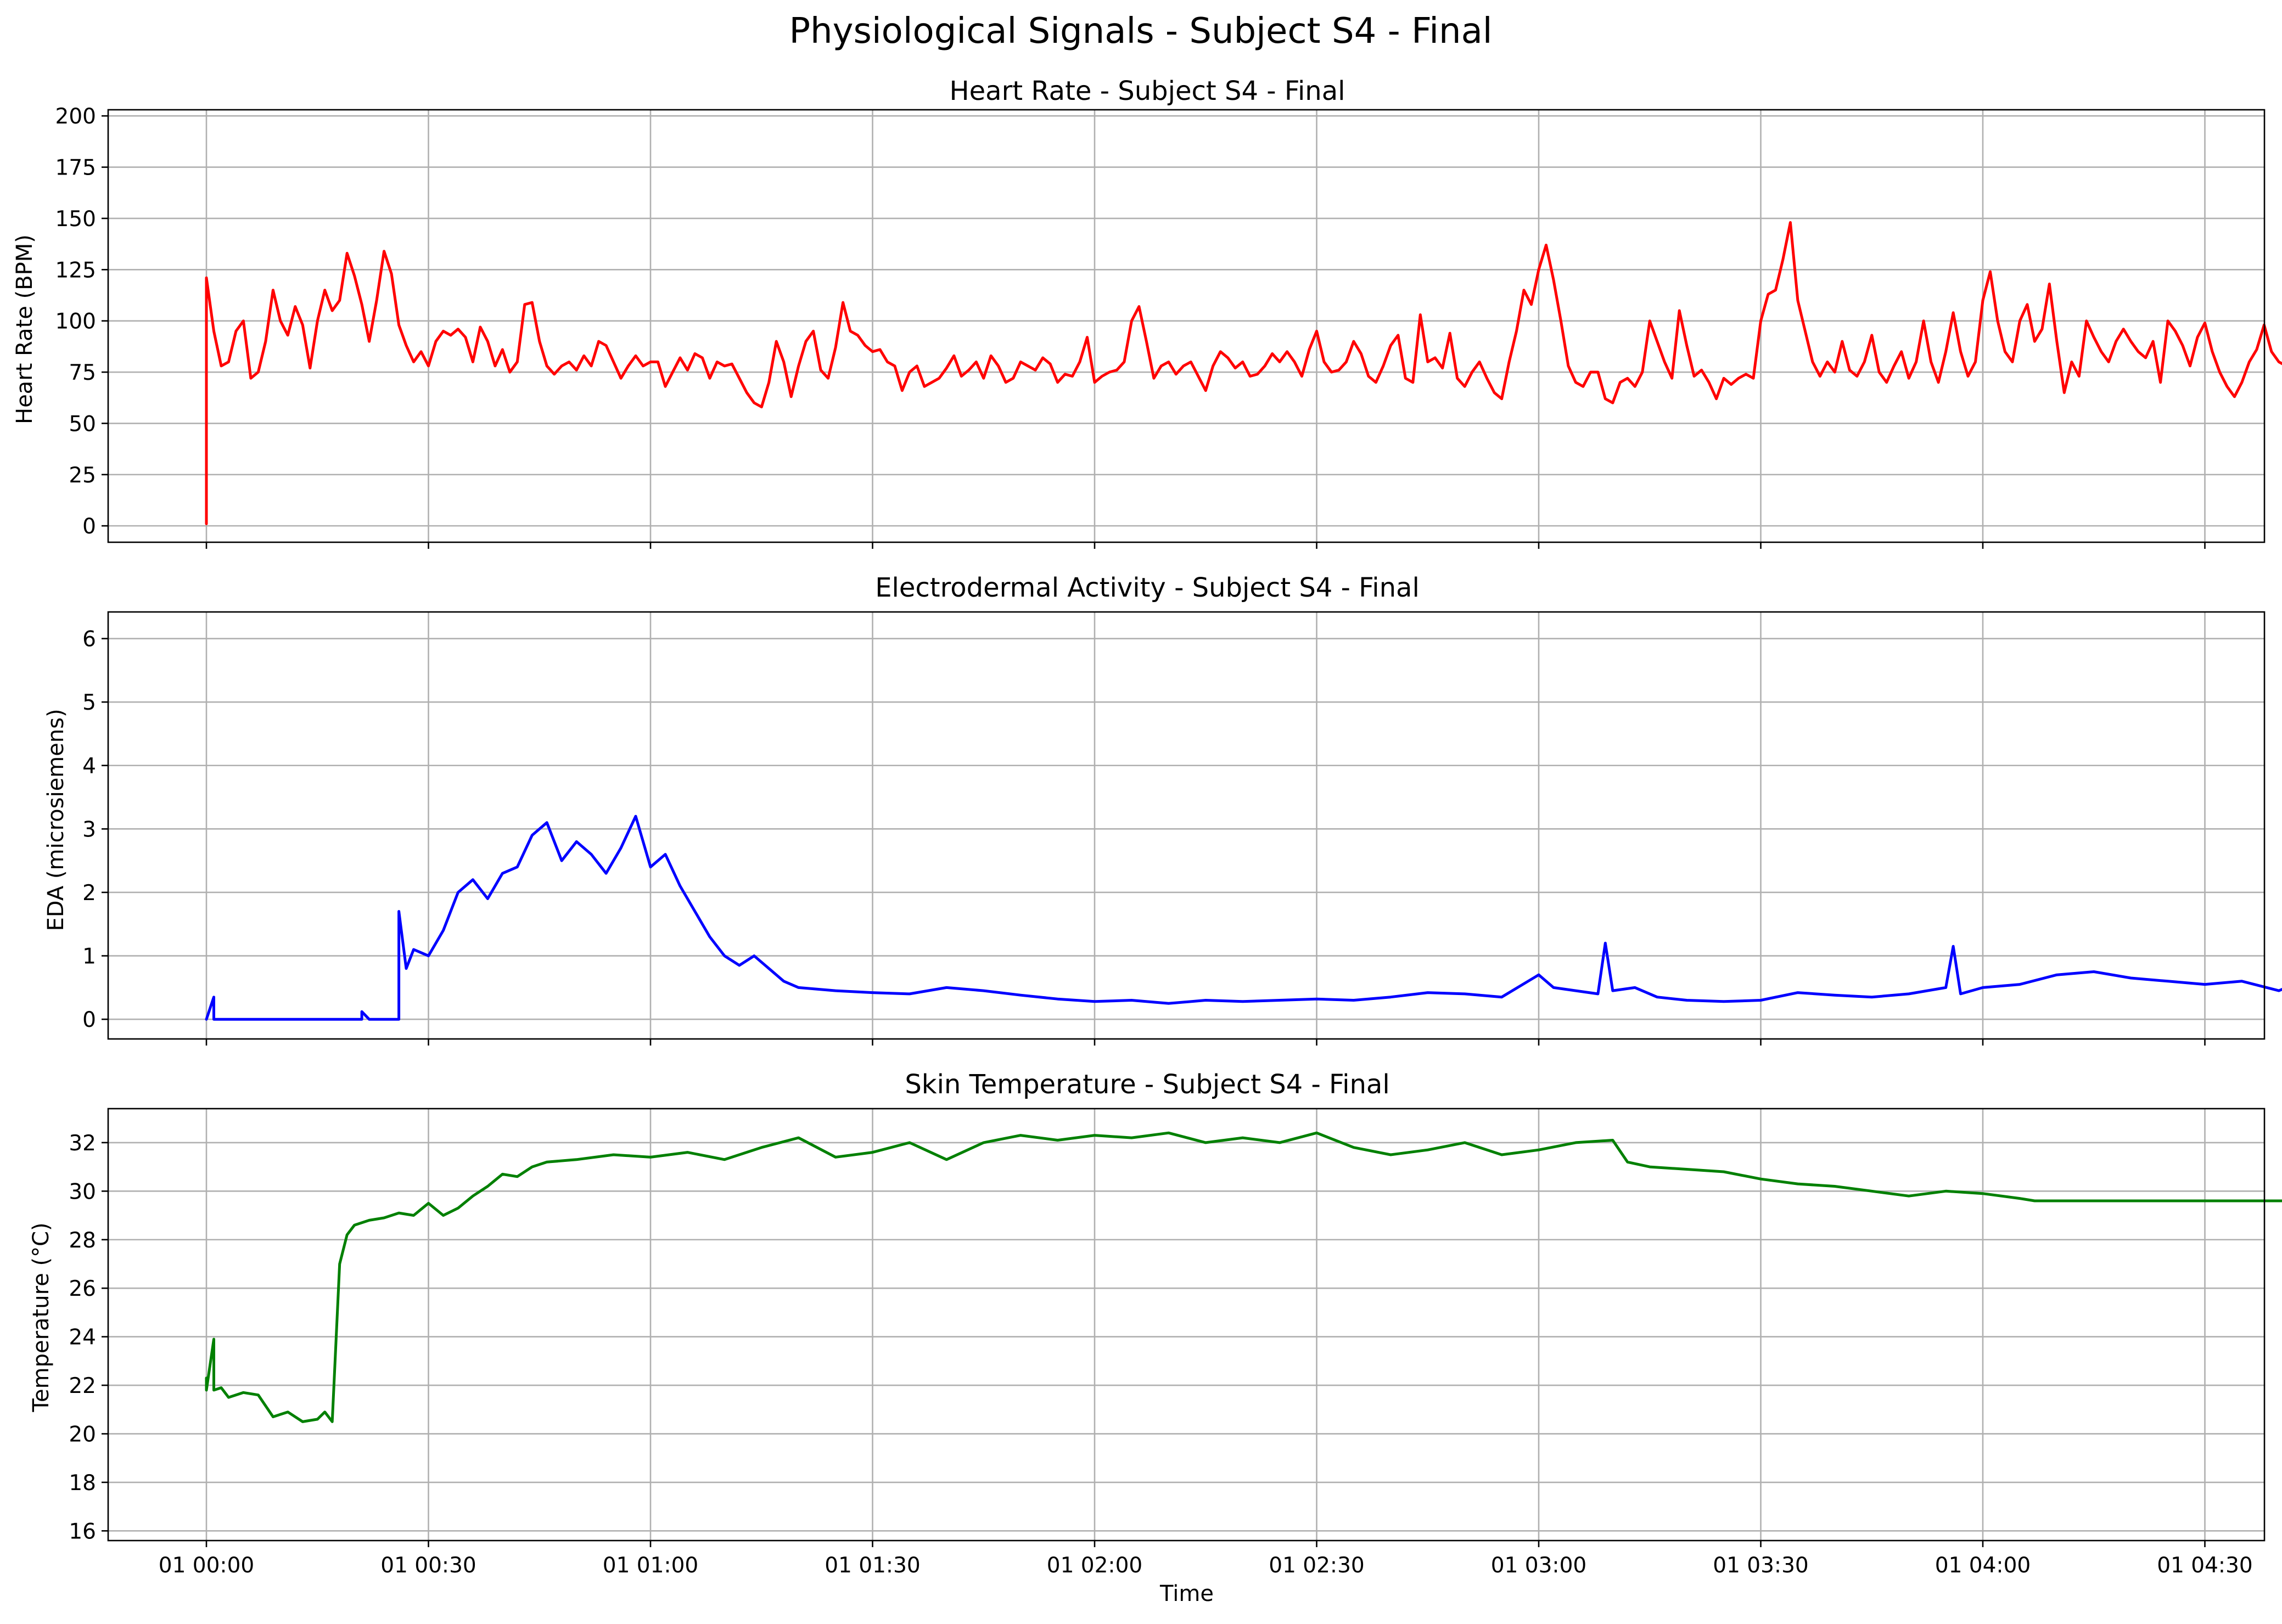 The image size is (2282, 1624). What do you see at coordinates (82, 1143) in the screenshot?
I see `y-tick-label: 32` at bounding box center [82, 1143].